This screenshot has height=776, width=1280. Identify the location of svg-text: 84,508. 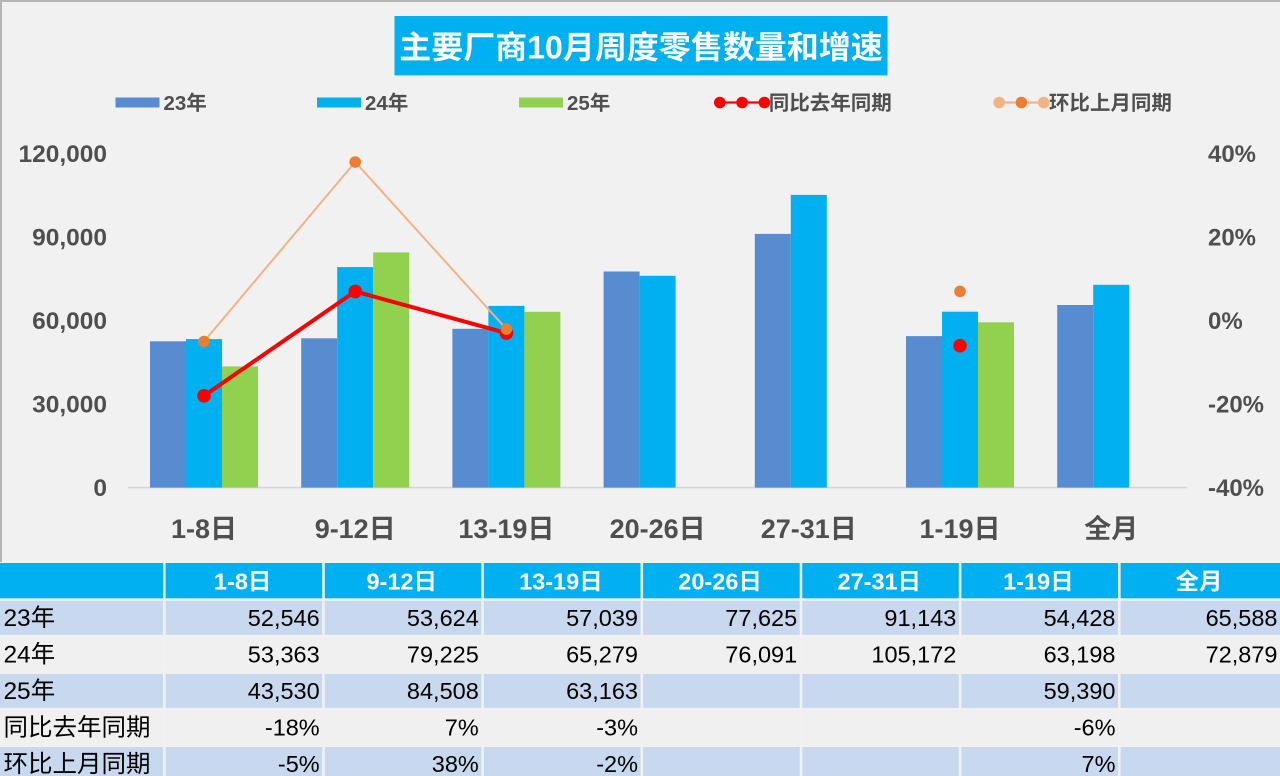
(443, 691).